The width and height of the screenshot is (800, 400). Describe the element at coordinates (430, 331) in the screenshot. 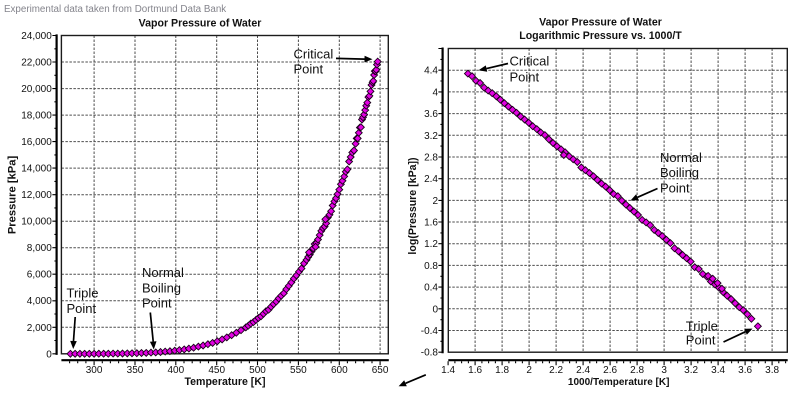

I see `svg-text: -0.4` at that location.